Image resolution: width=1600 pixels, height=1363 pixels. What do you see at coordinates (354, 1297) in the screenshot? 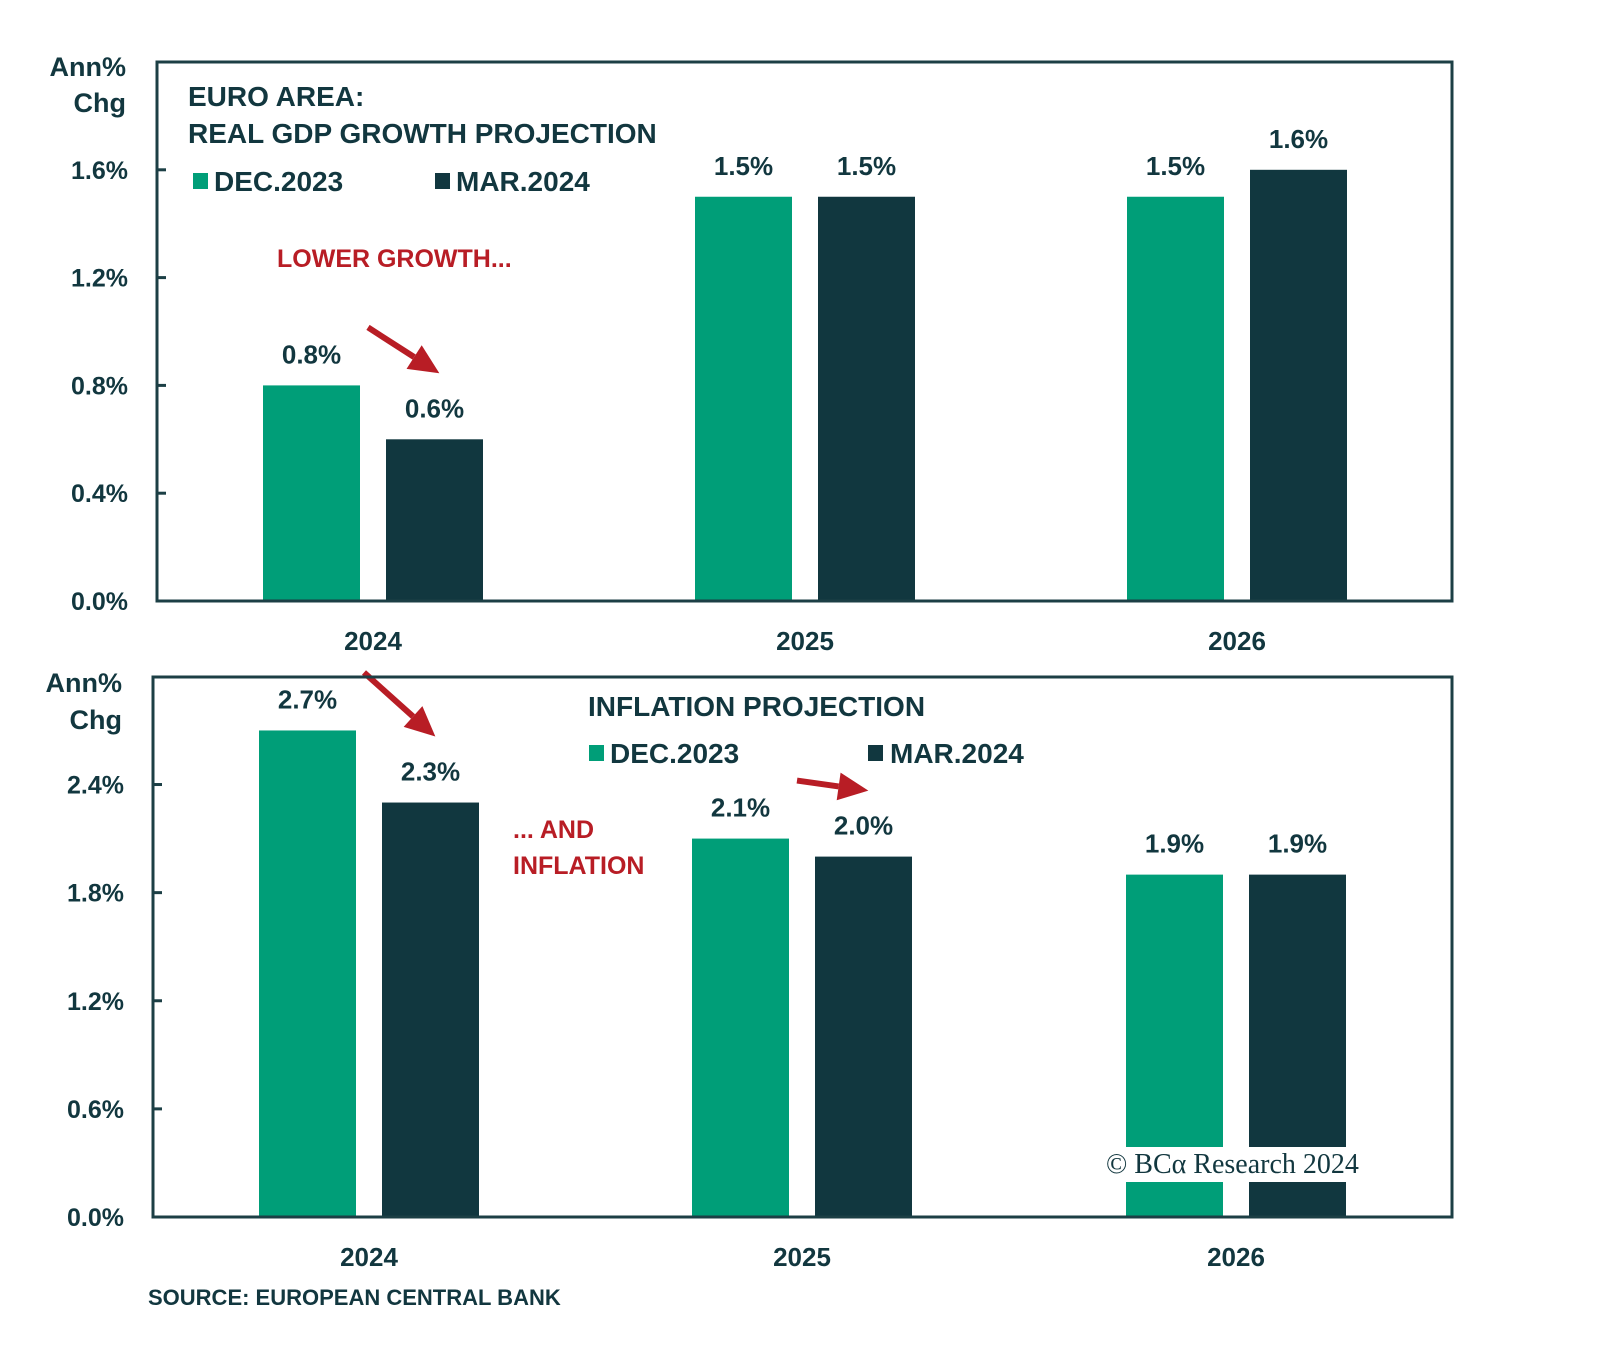
I see `source-note: SOURCE: EUROPEAN CENTRAL BANK` at bounding box center [354, 1297].